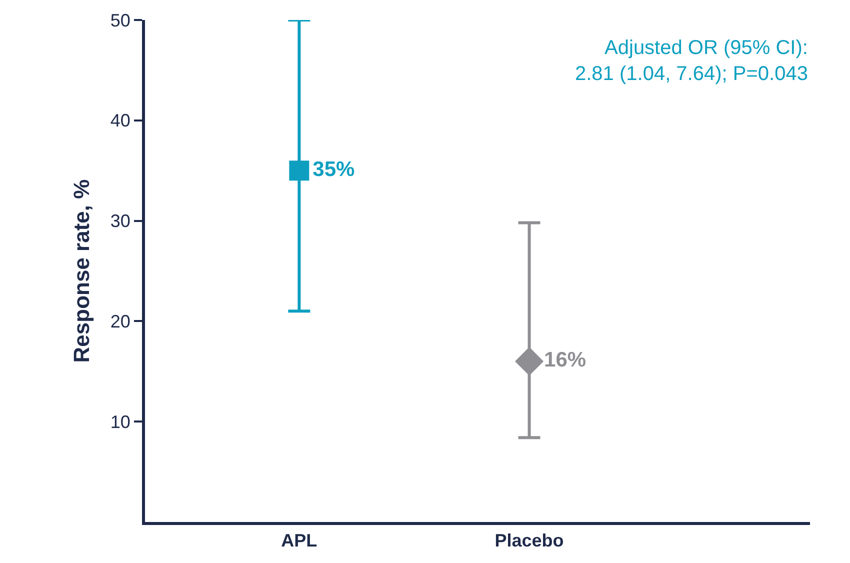 This screenshot has height=563, width=850. What do you see at coordinates (81, 271) in the screenshot?
I see `y-axis-title: Response rate, %` at bounding box center [81, 271].